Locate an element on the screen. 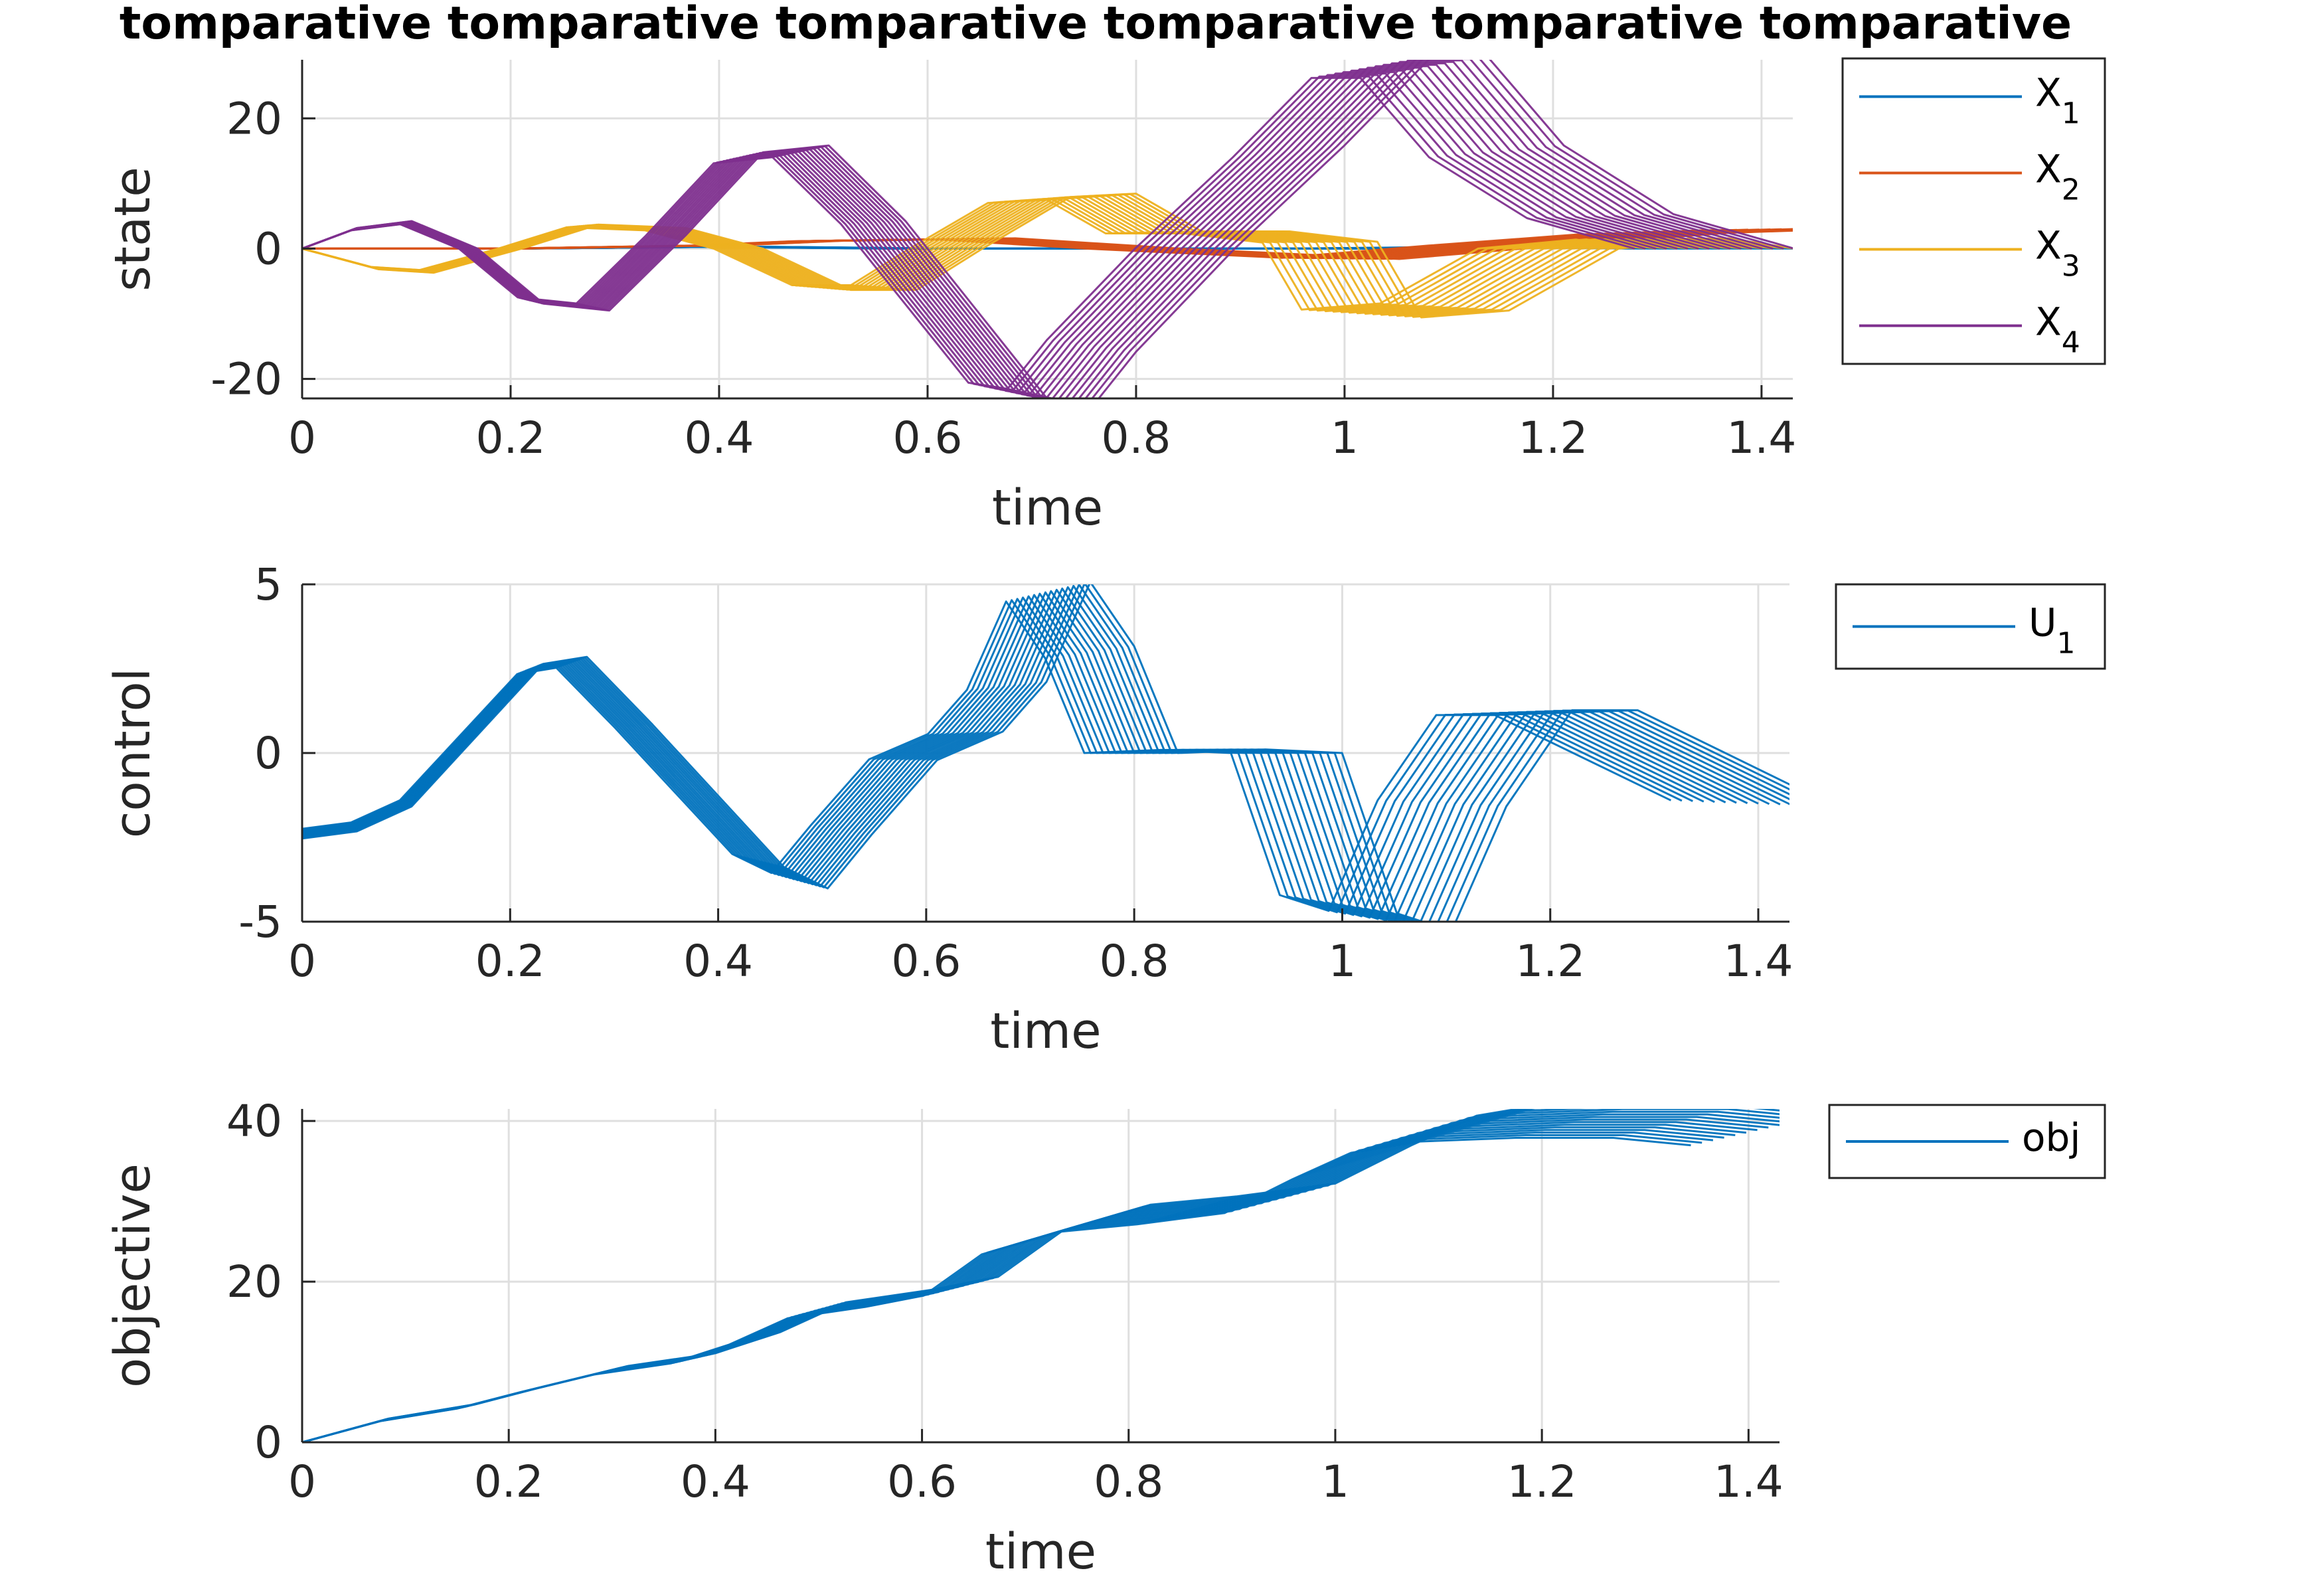 This screenshot has height=1595, width=2324. legend-label-subscript: 4 is located at coordinates (2071, 343).